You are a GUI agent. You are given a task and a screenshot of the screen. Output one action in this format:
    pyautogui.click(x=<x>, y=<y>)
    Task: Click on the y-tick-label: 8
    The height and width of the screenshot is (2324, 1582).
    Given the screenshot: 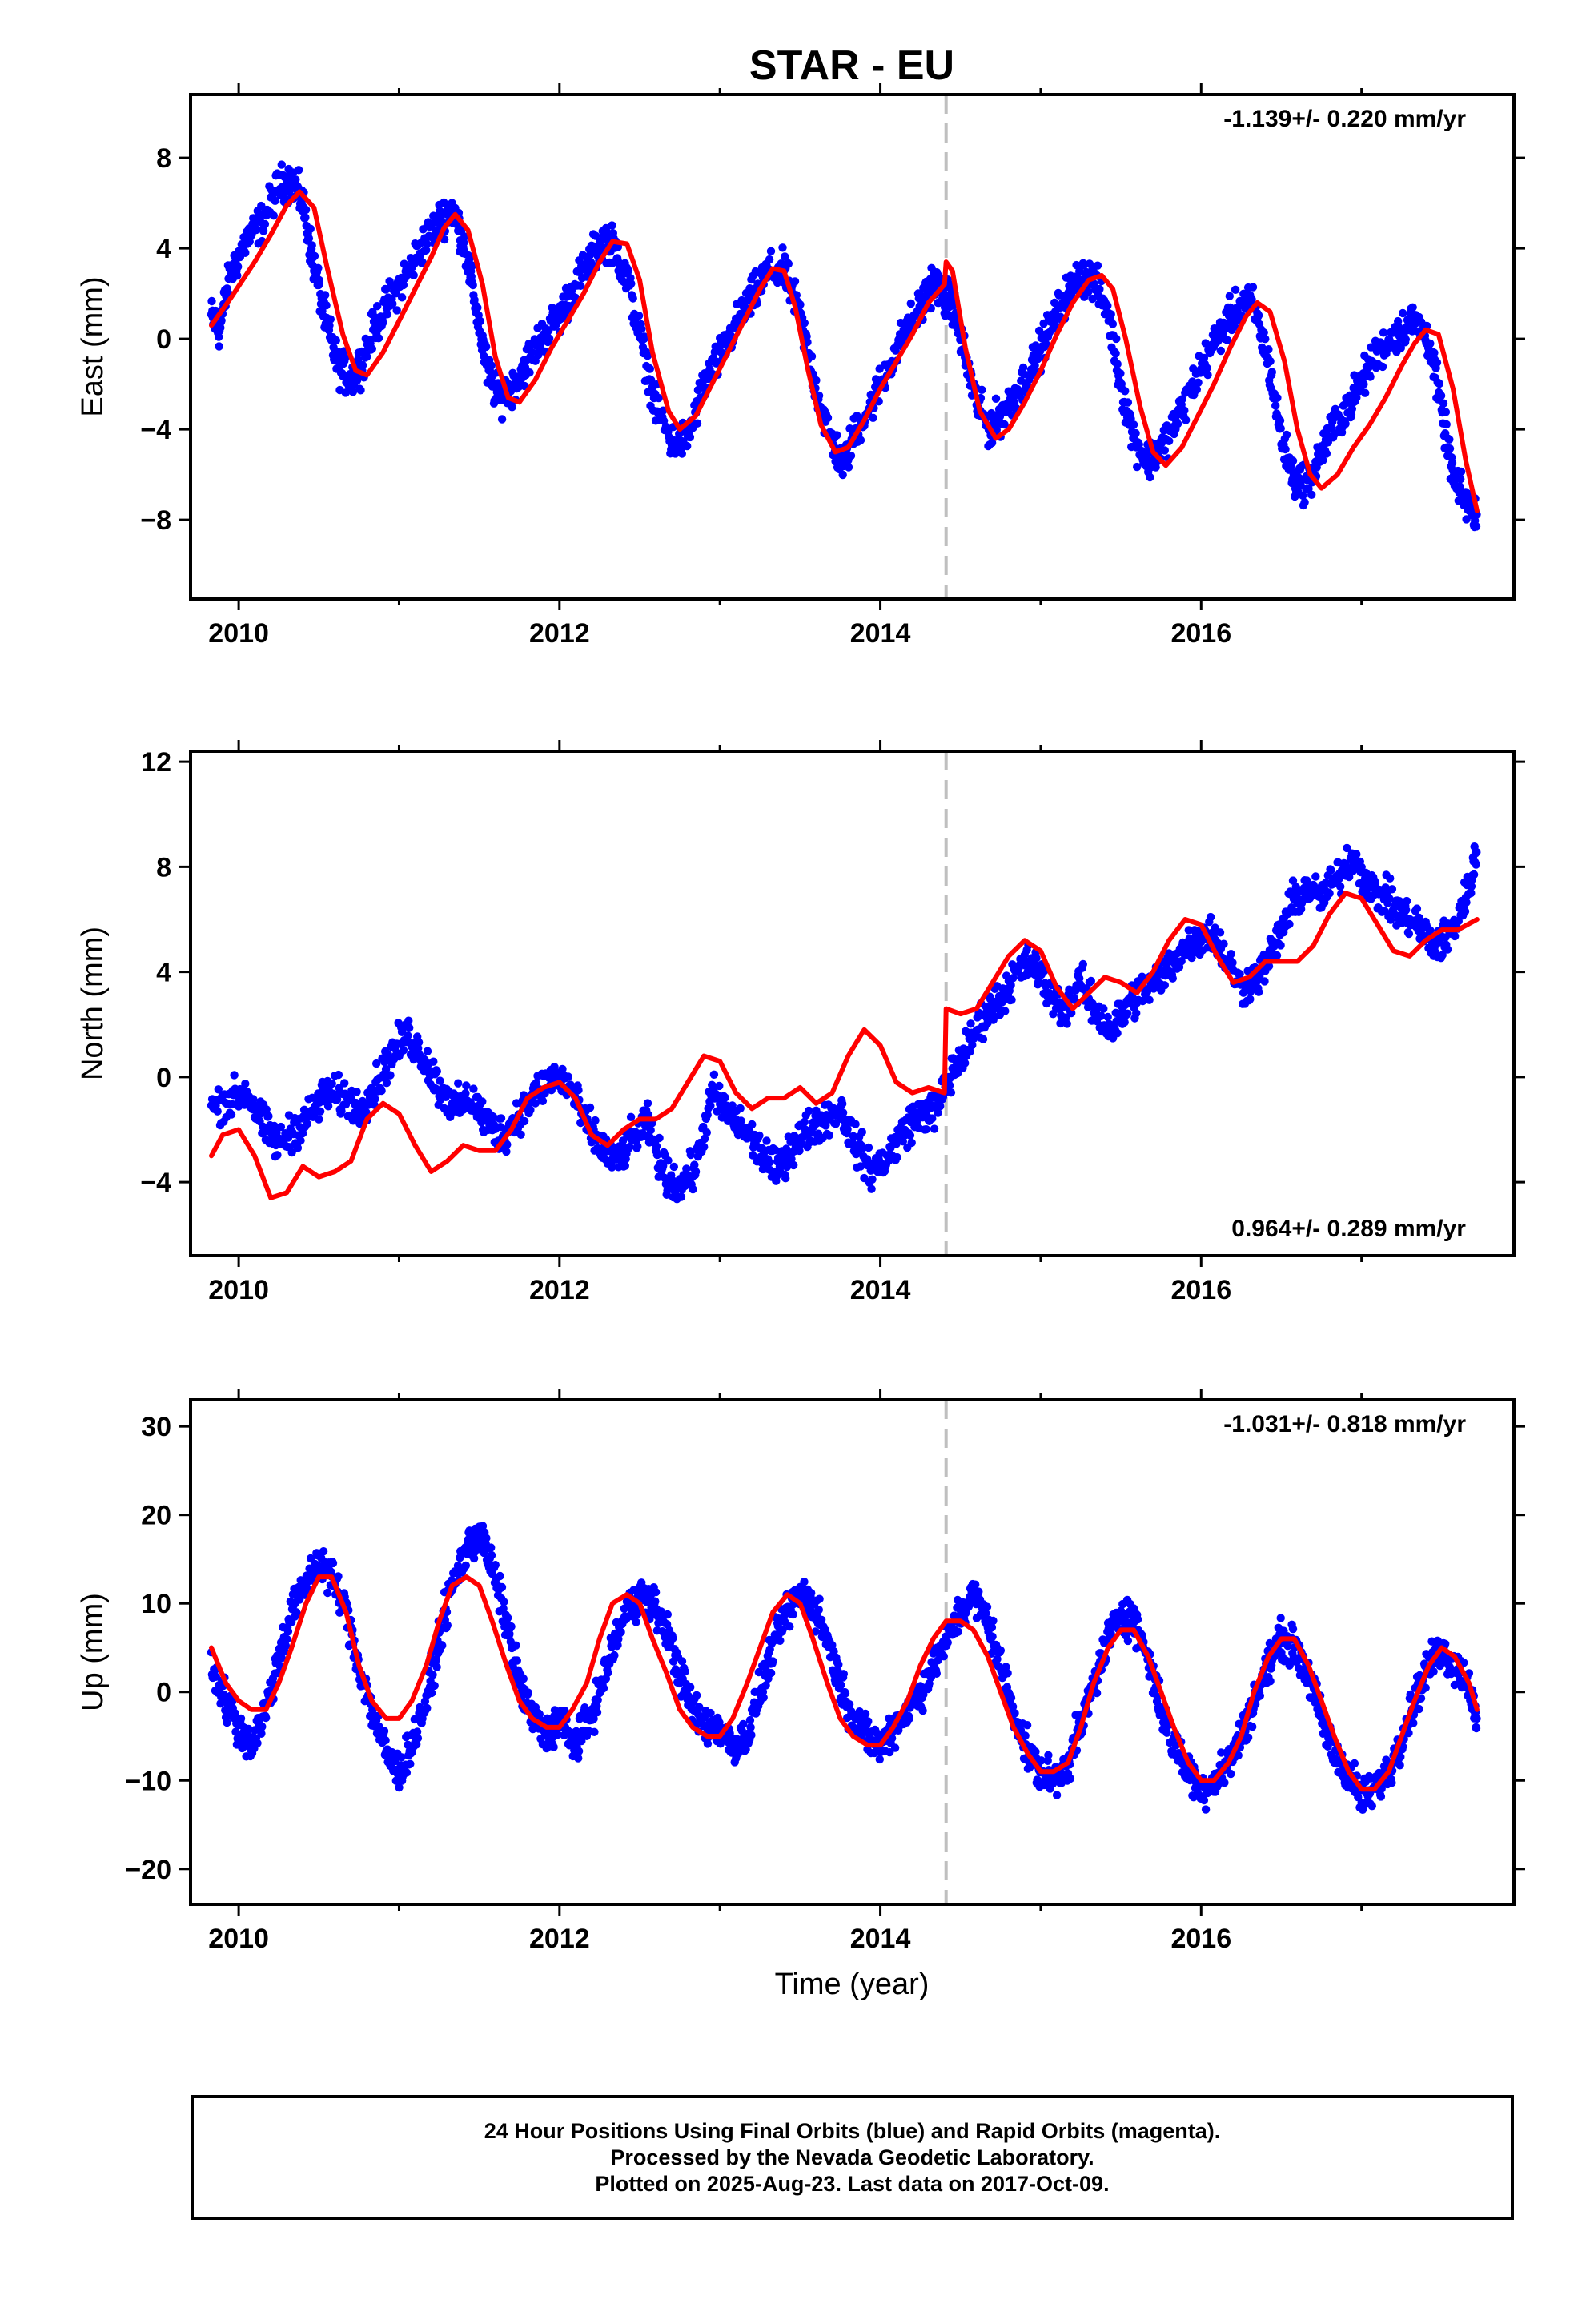 What is the action you would take?
    pyautogui.click(x=164, y=158)
    